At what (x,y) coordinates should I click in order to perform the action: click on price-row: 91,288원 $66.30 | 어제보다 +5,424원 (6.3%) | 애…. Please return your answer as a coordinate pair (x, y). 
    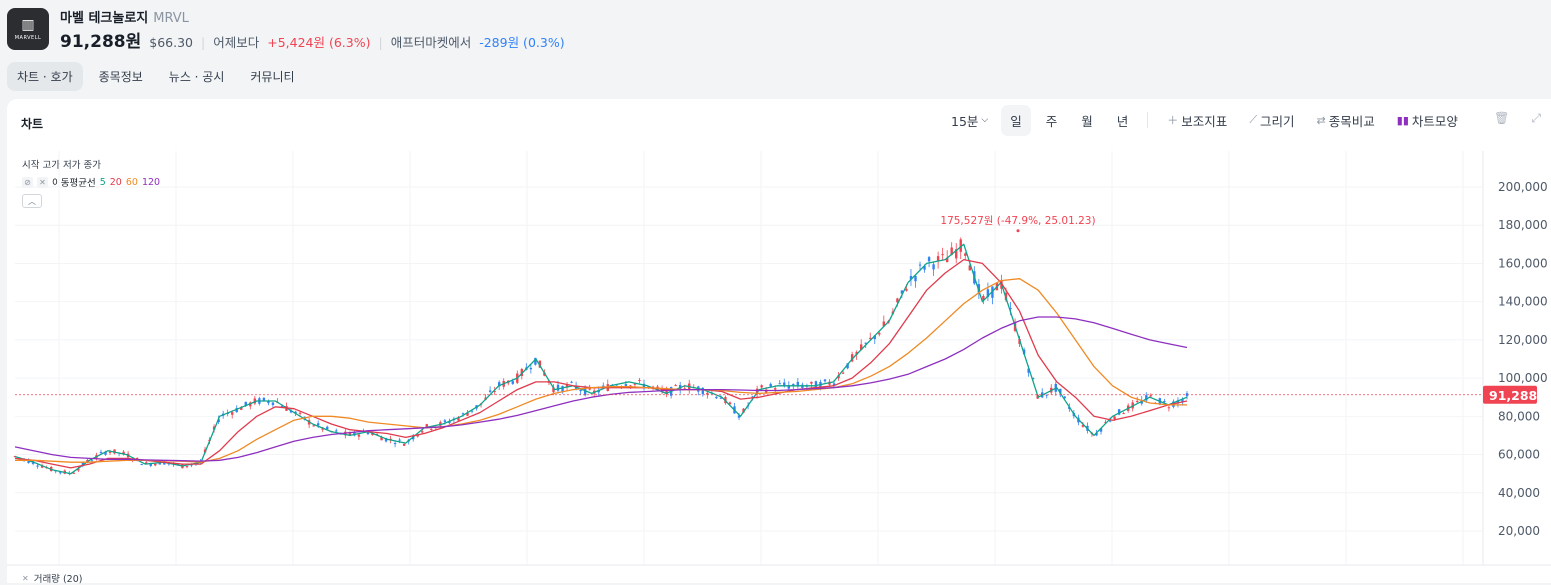
    Looking at the image, I should click on (312, 39).